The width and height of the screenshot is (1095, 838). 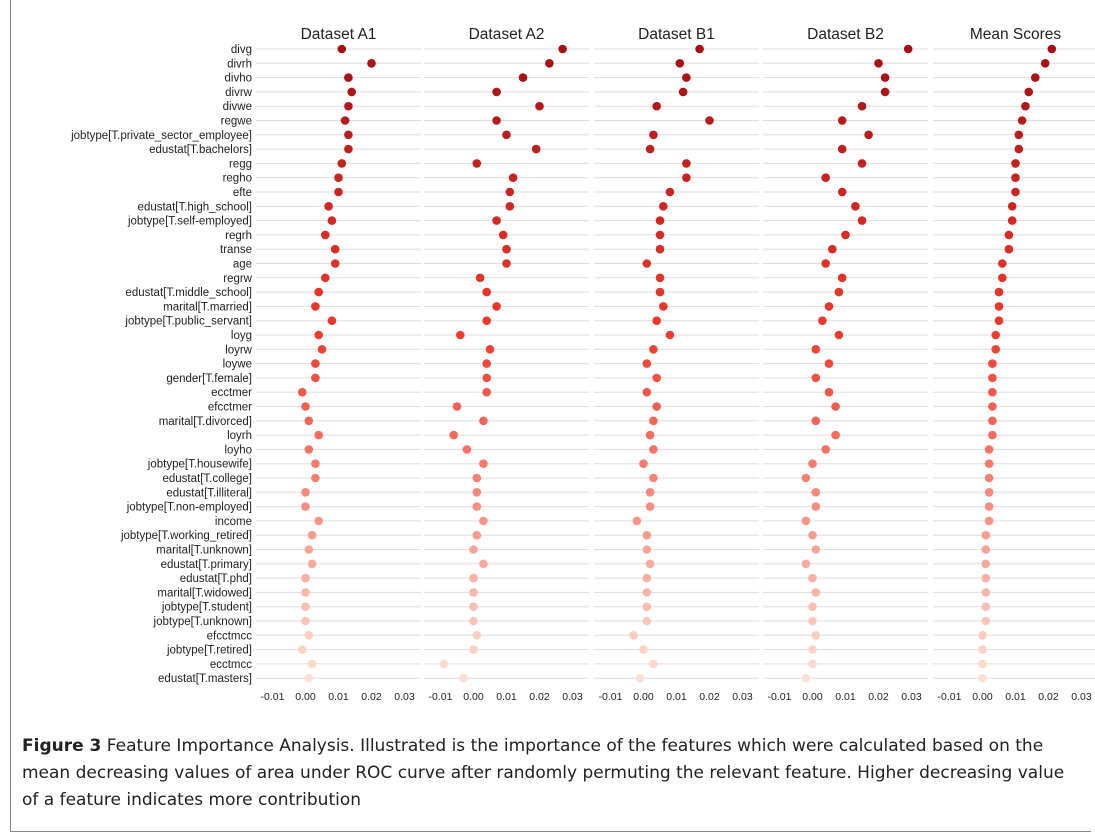 What do you see at coordinates (507, 34) in the screenshot?
I see `panel-title: Dataset A2` at bounding box center [507, 34].